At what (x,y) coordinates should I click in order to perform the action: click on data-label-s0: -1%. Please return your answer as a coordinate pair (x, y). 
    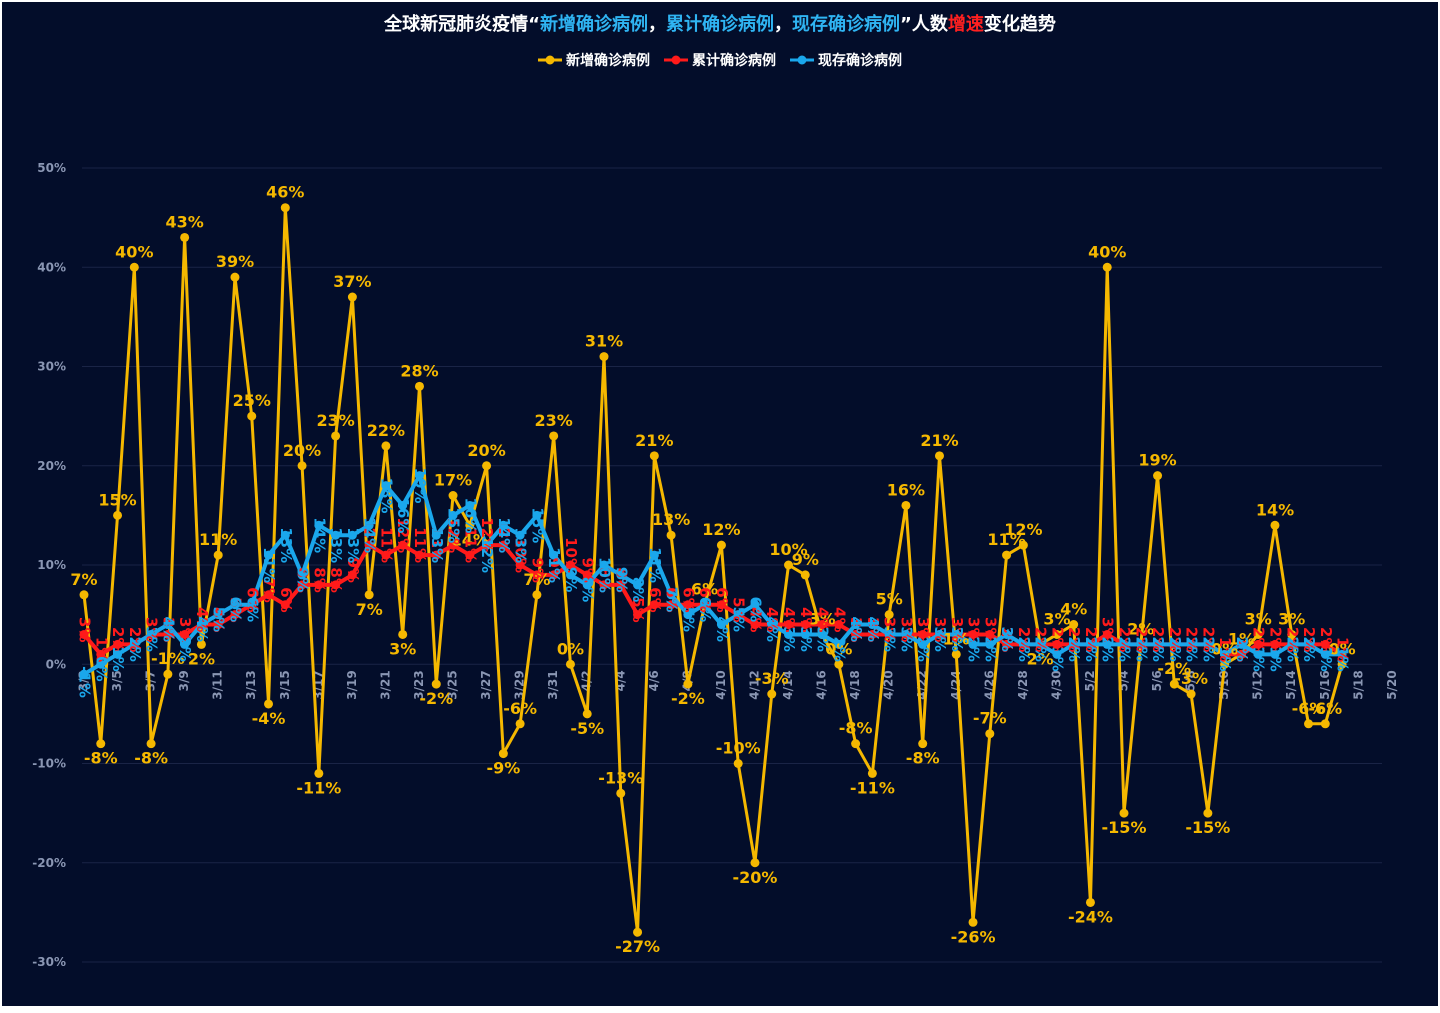
    Looking at the image, I should click on (168, 658).